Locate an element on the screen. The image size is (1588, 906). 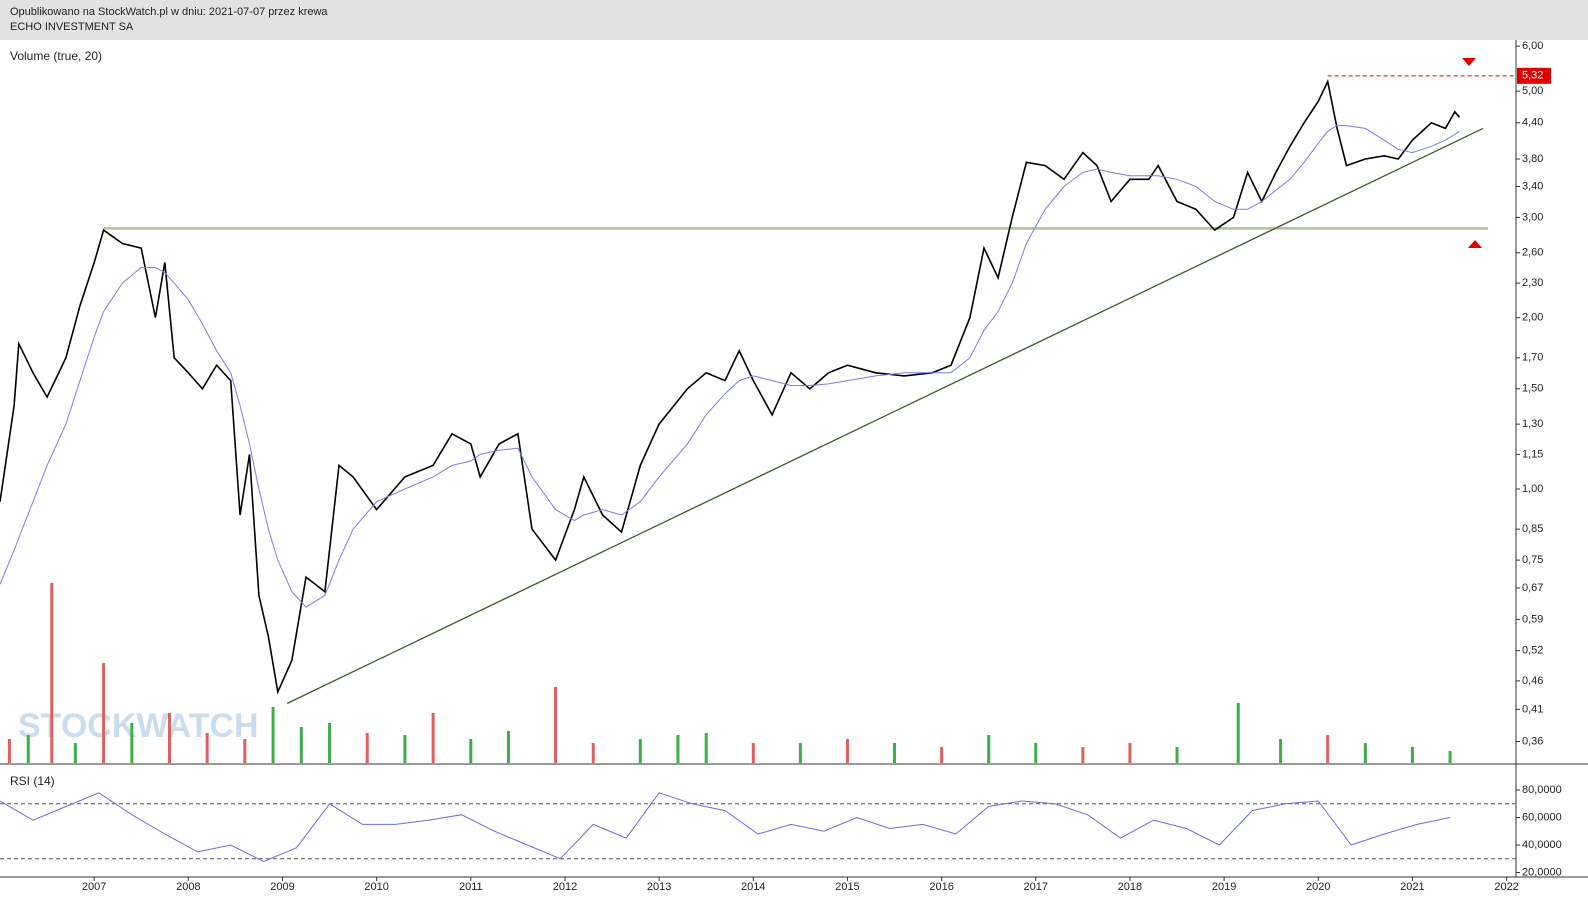
header-line: ECHO INVESTMENT SA is located at coordinates (72, 27).